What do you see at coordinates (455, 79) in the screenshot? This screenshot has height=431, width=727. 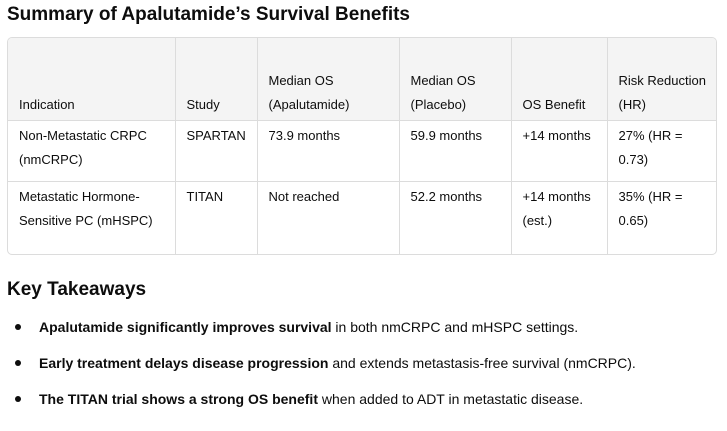 I see `header-median-os-placebo: Median OS (Placebo)` at bounding box center [455, 79].